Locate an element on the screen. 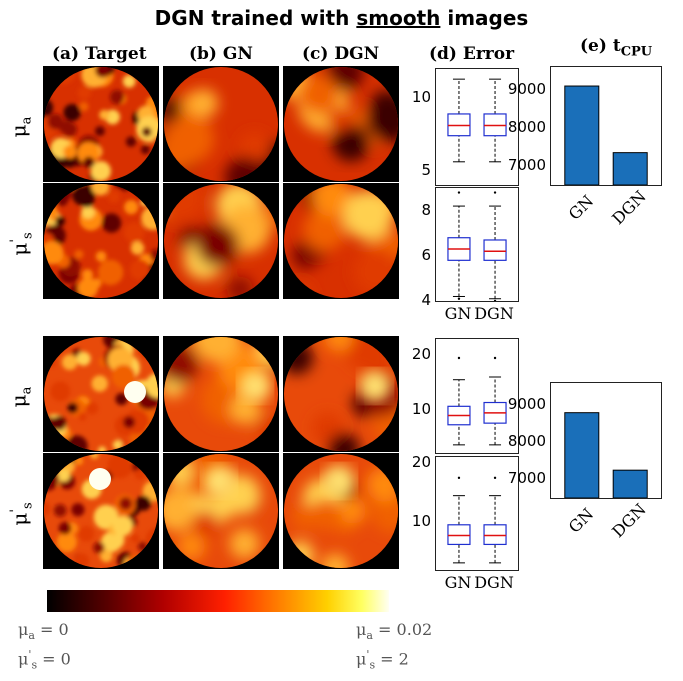  colorbar-min-mu-a: μa = 0 is located at coordinates (43, 631).